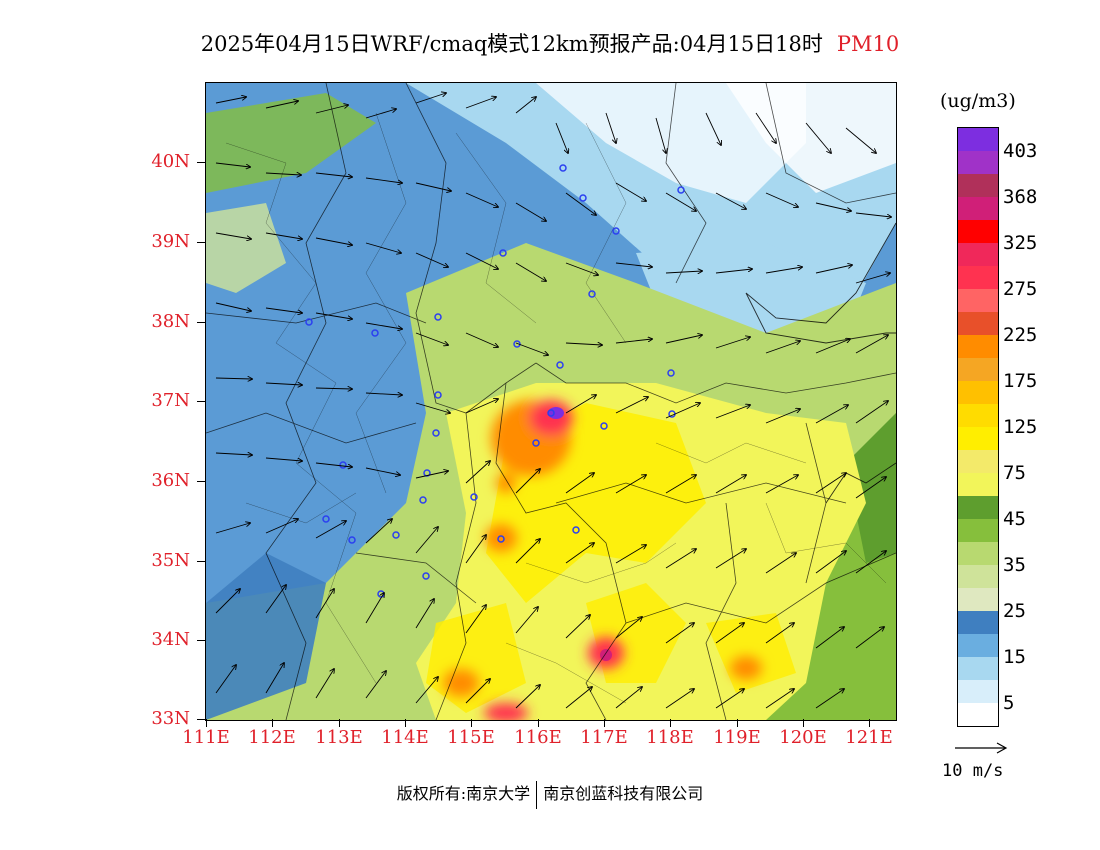  Describe the element at coordinates (670, 737) in the screenshot. I see `lon-label: 118E` at that location.